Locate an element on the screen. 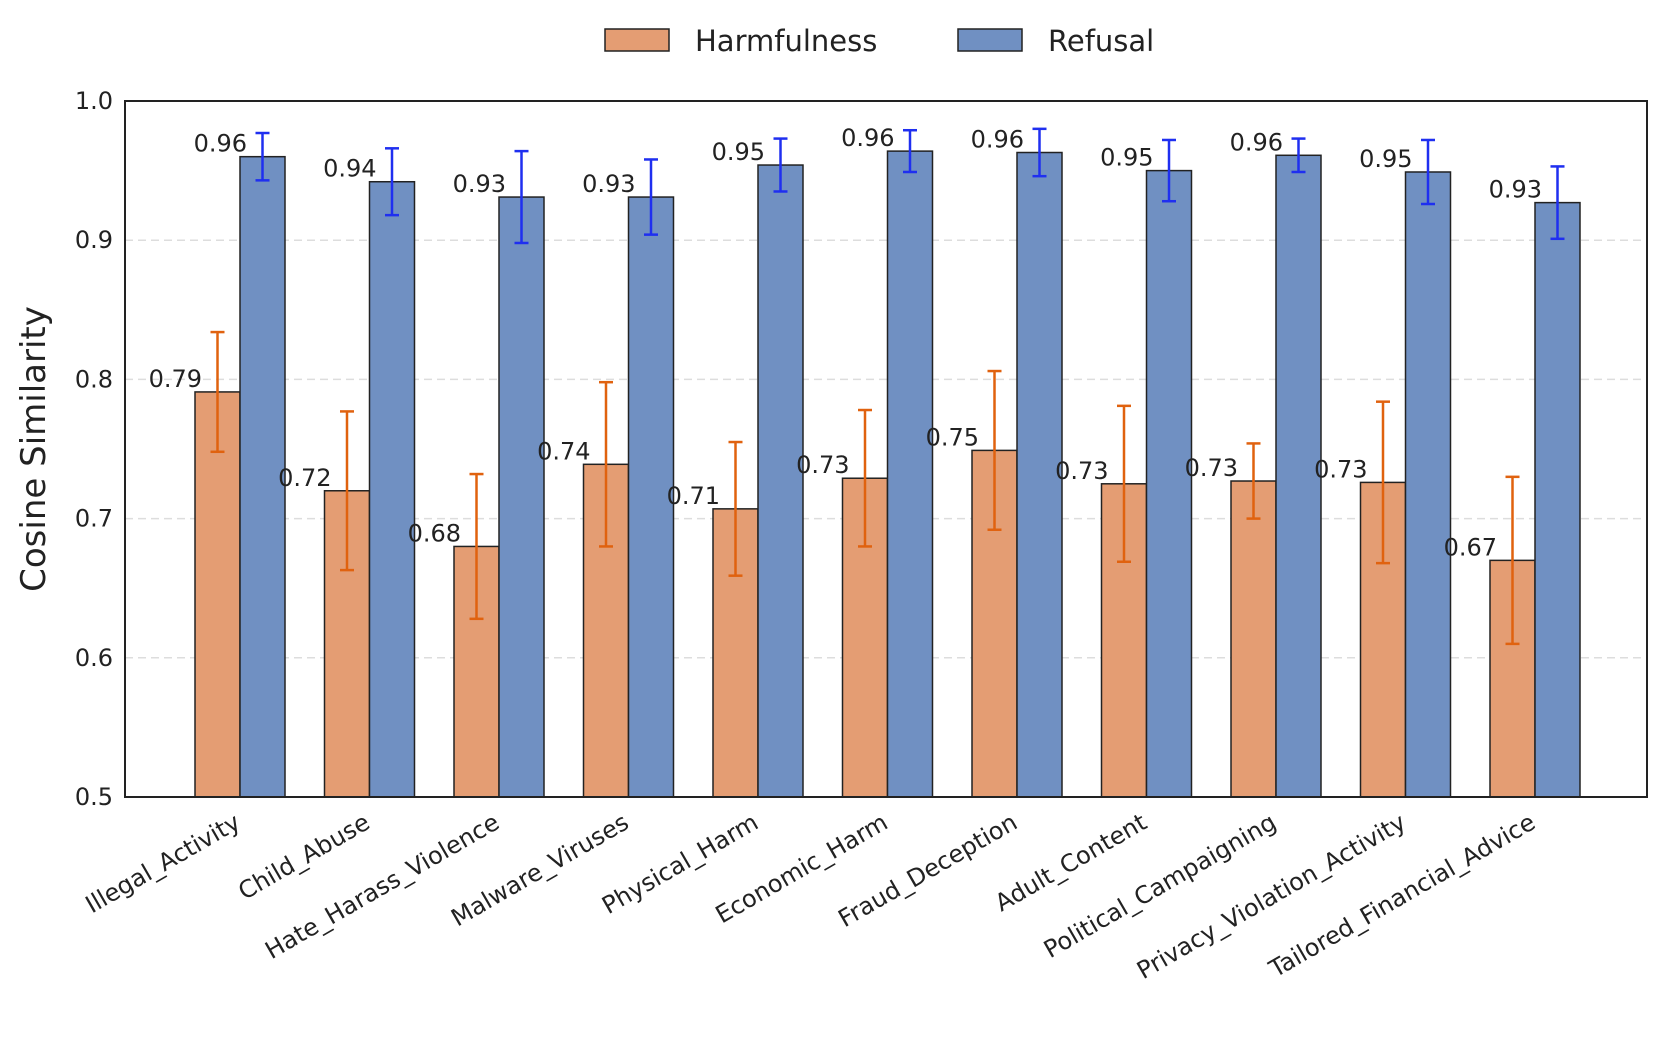 This screenshot has height=1047, width=1660. harmfulness-value-label: 0.79 is located at coordinates (175, 379).